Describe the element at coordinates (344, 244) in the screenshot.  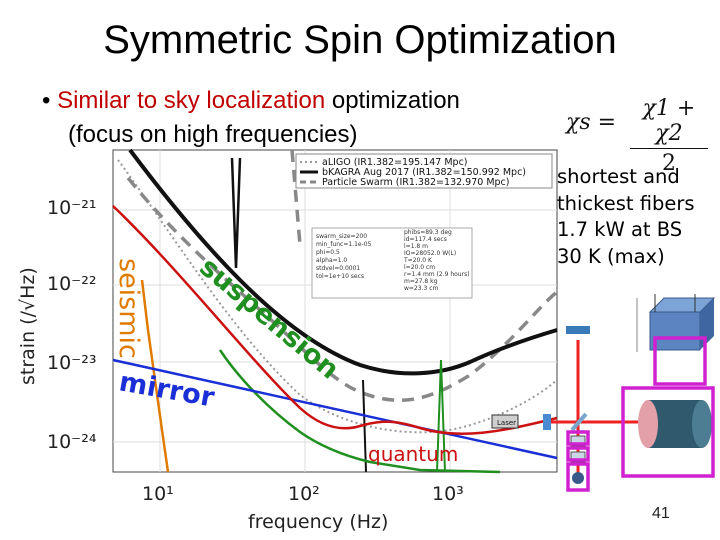
I see `param-left: min_func=1.1e-05` at that location.